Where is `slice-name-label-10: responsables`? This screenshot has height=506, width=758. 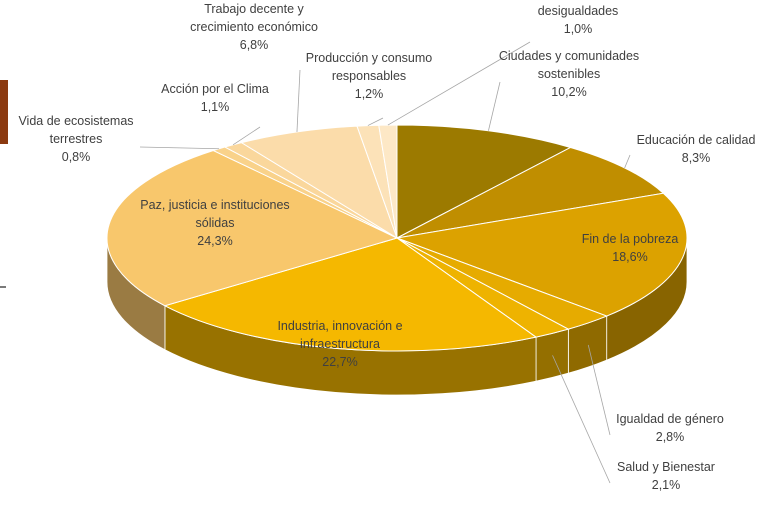
slice-name-label-10: responsables is located at coordinates (369, 76).